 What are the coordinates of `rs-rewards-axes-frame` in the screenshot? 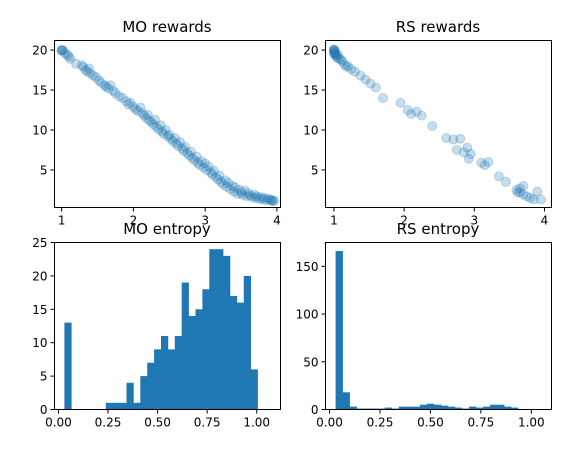 It's located at (438, 124).